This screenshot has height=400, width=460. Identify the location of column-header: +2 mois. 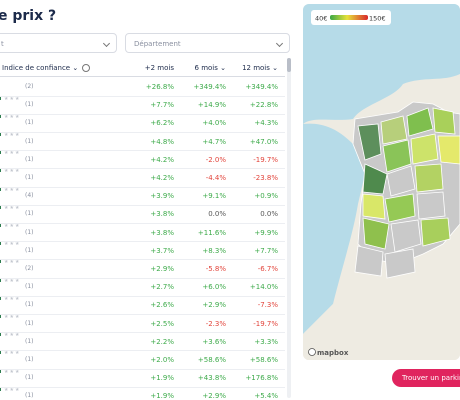
(159, 68).